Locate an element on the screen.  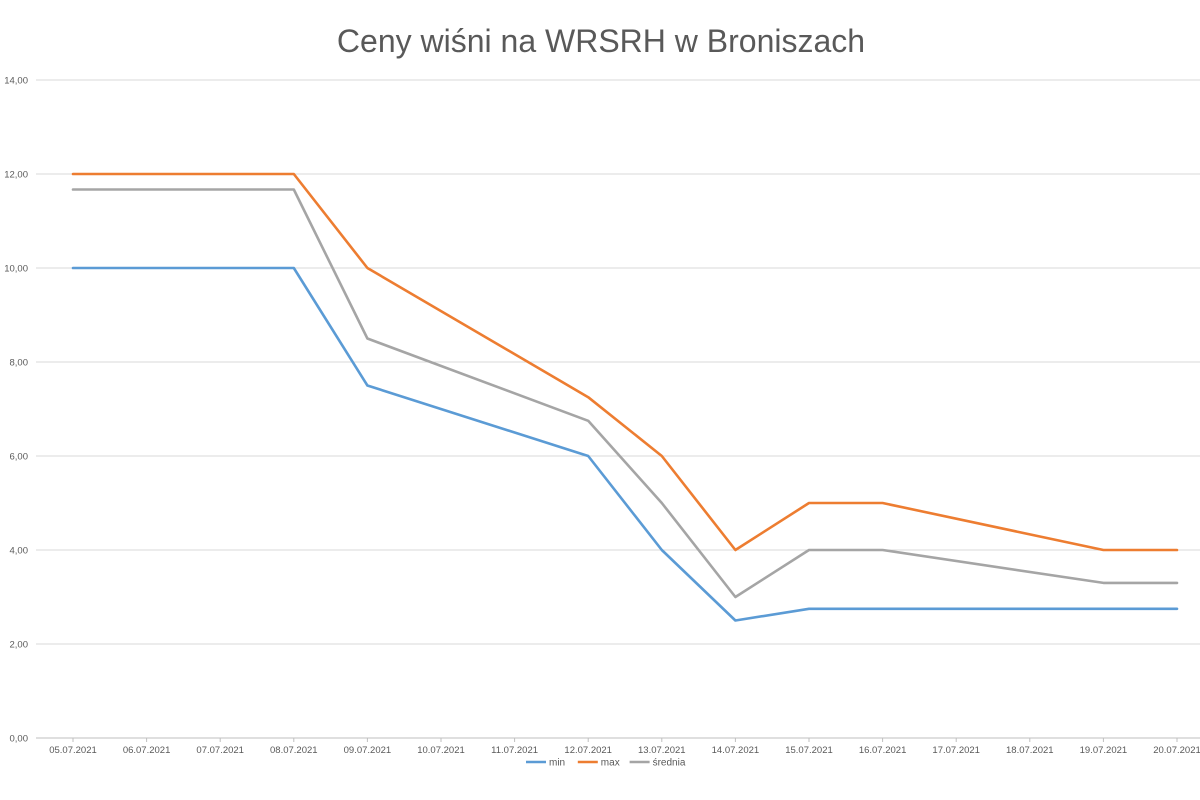
y-tick-label: 4,00 is located at coordinates (19, 551).